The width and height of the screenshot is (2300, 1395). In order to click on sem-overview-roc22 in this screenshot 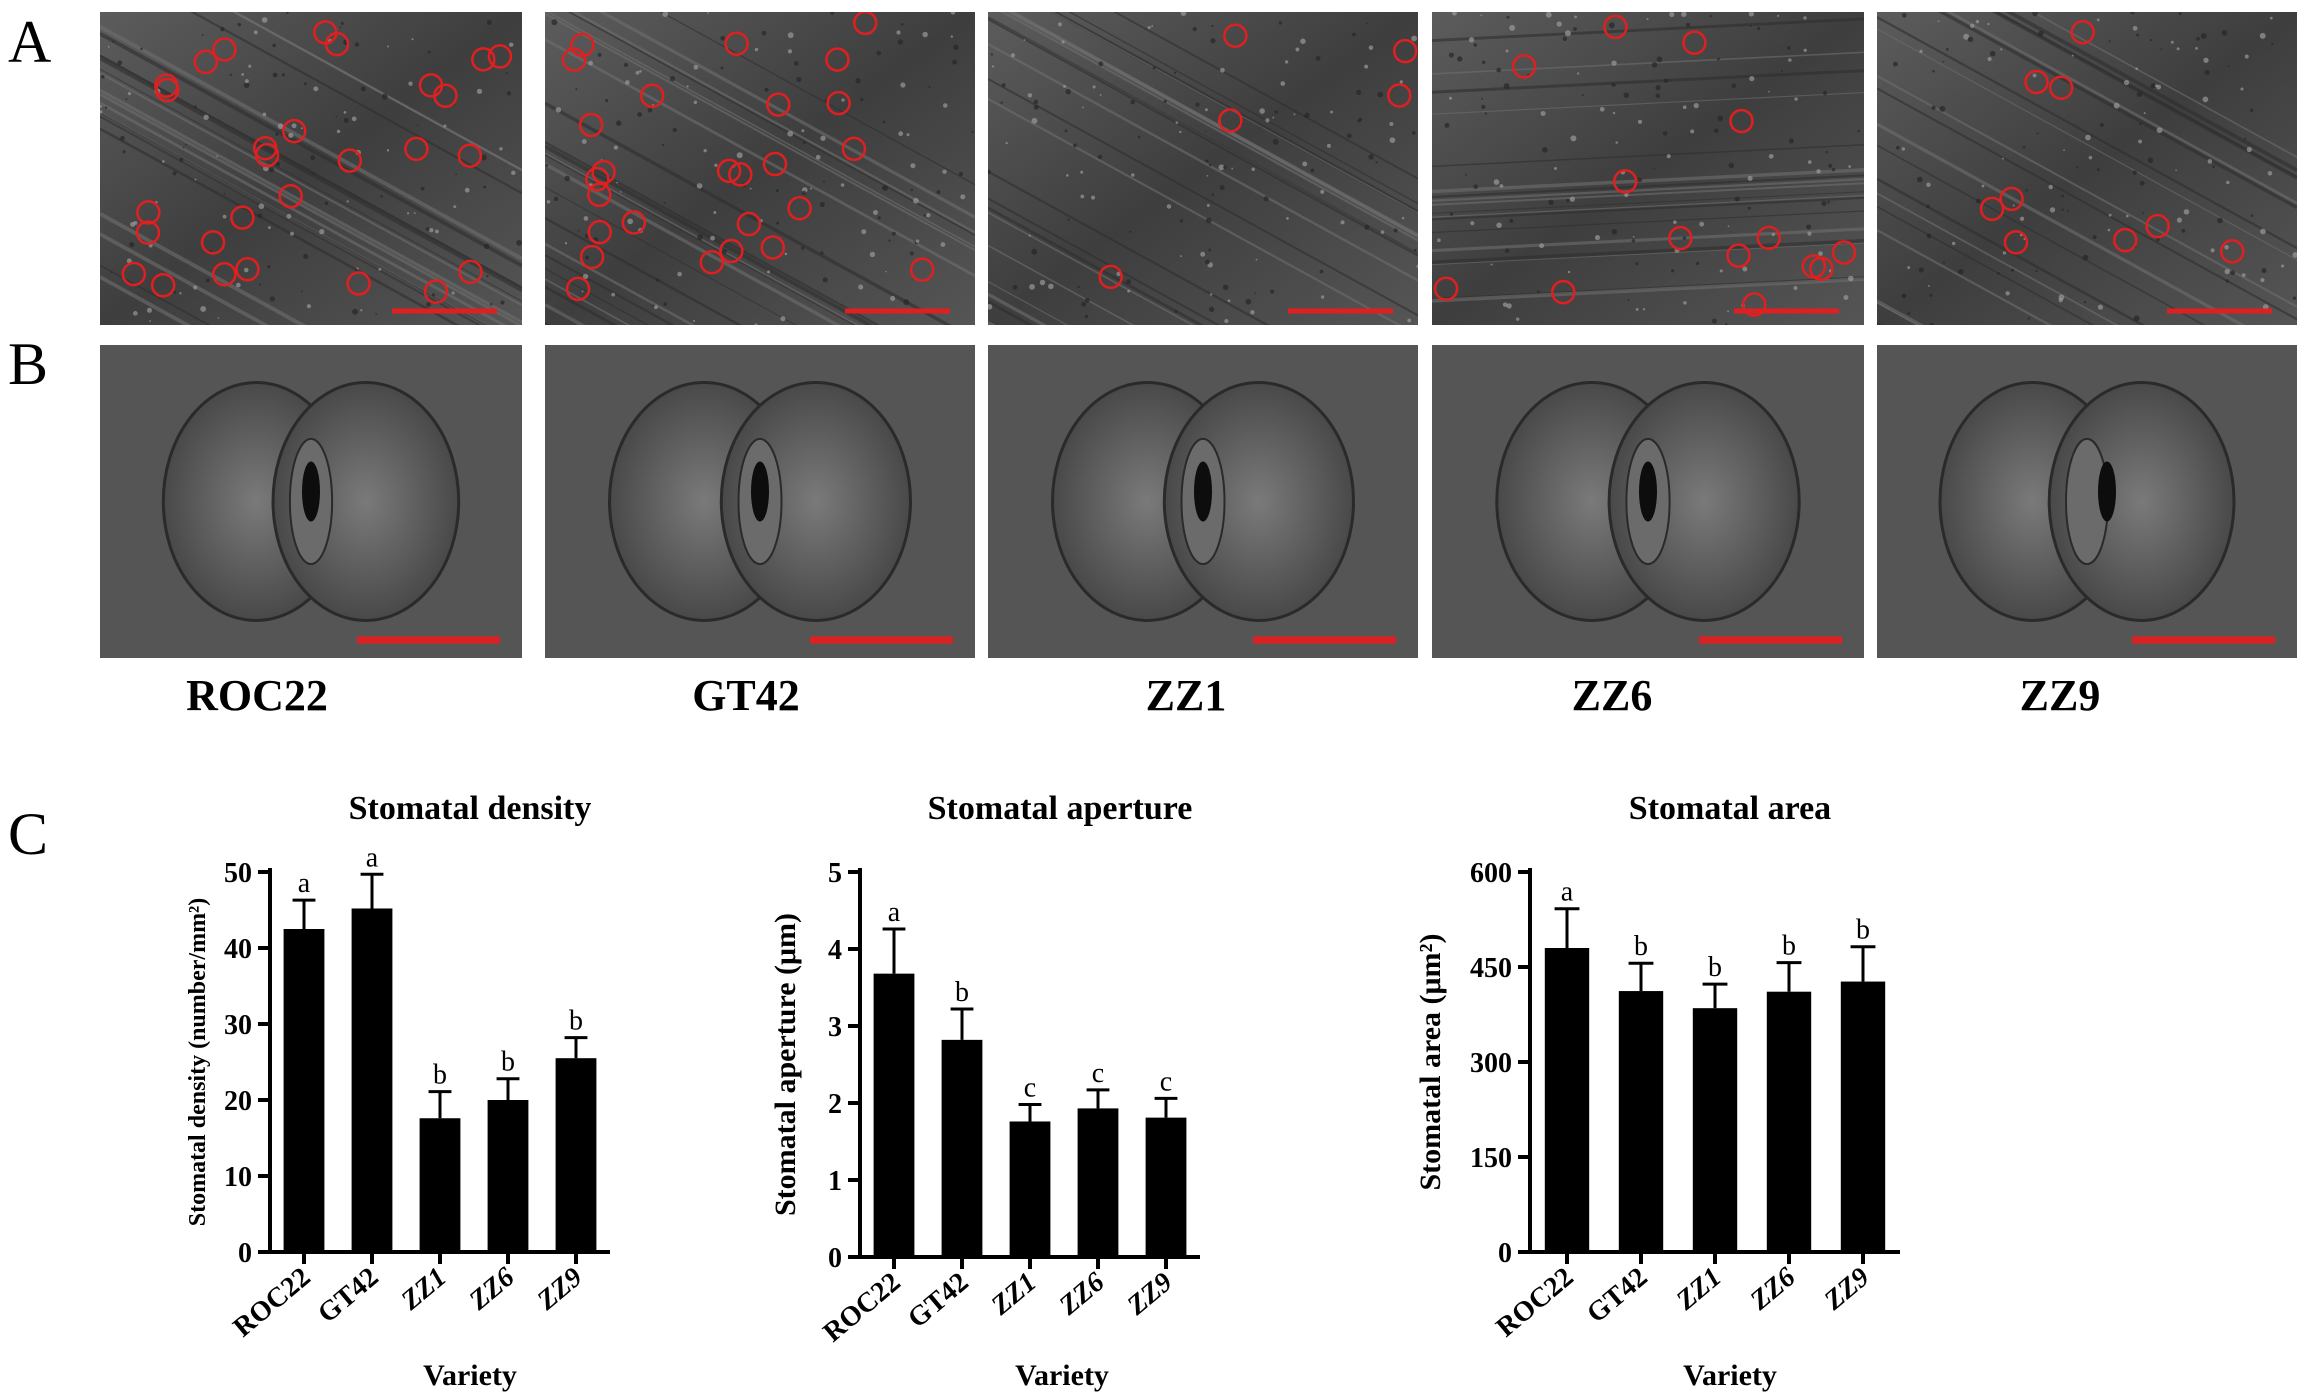, I will do `click(311, 168)`.